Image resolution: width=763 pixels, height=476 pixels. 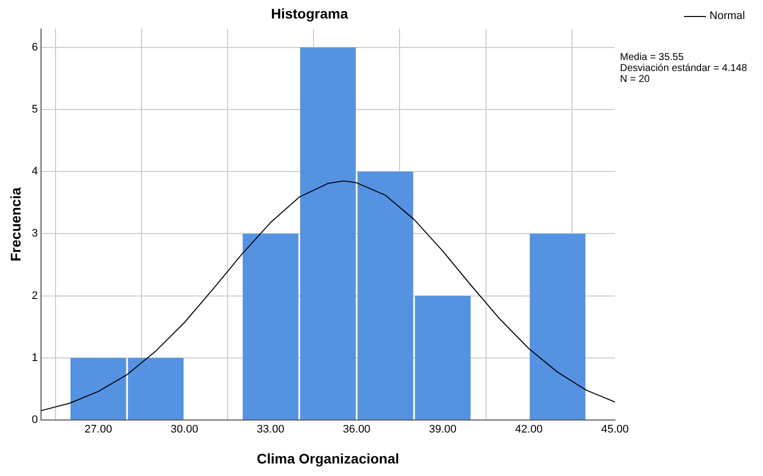 I want to click on y-tick-label: 6, so click(x=35, y=47).